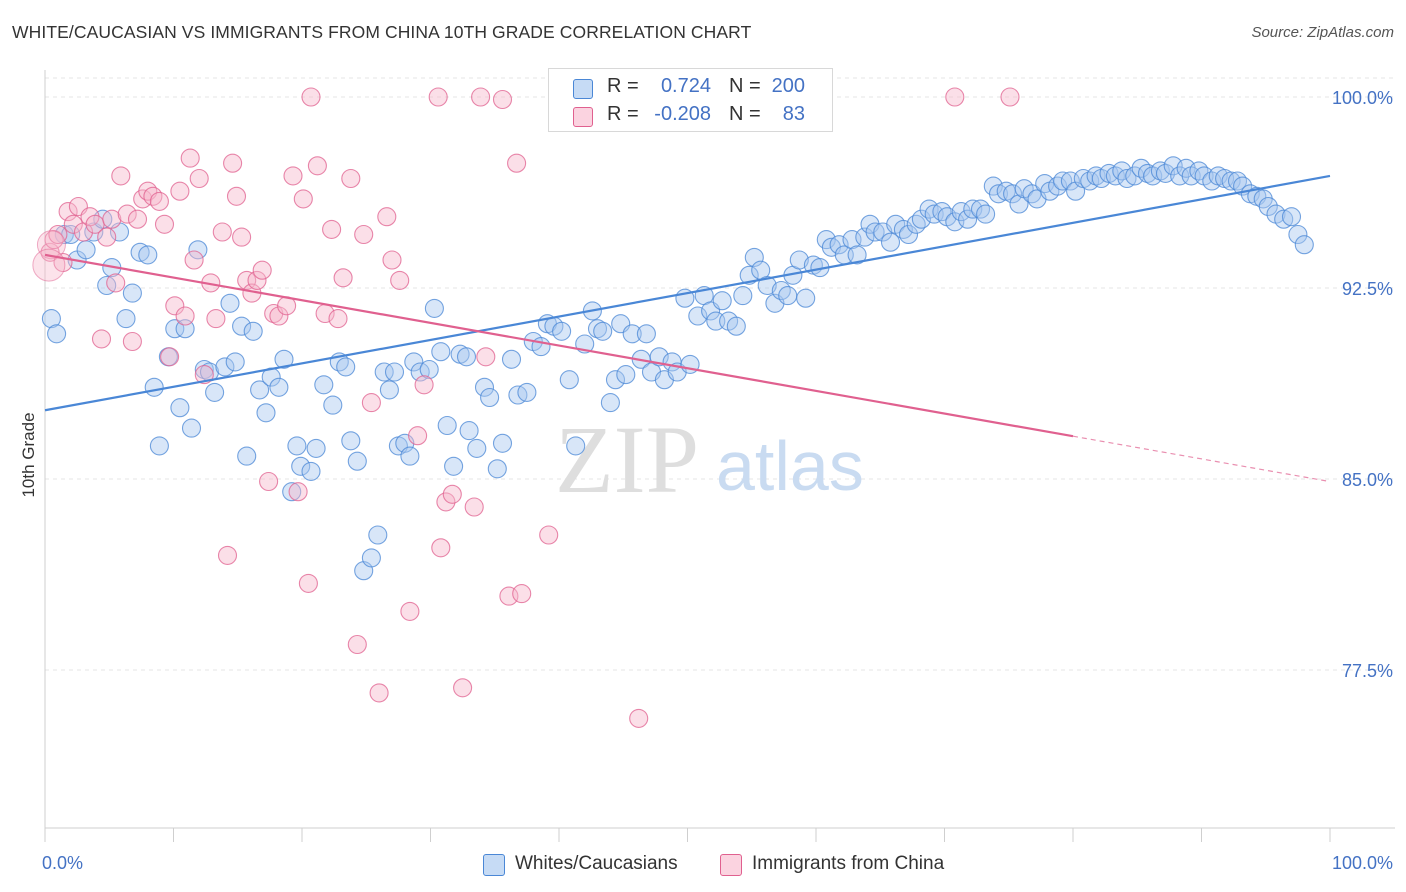  Describe the element at coordinates (1322, 32) in the screenshot. I see `source-label: Source: ZipAtlas.com` at that location.